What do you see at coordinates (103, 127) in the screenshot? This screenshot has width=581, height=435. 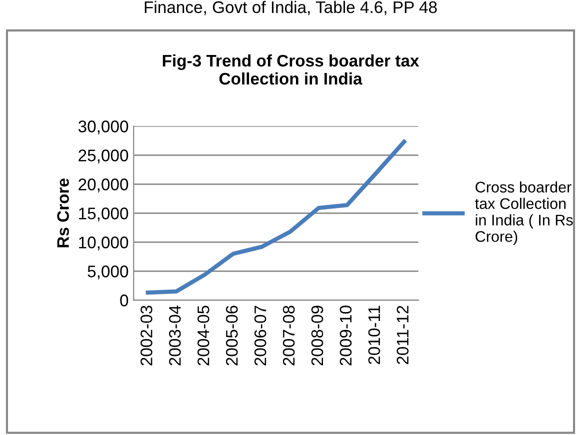 I see `y-tick-label: 30,000` at bounding box center [103, 127].